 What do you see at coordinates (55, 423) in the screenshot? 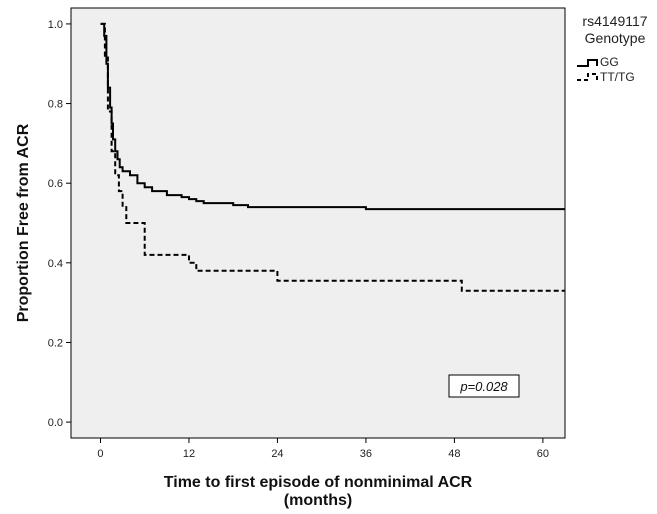
I see `y-tick-label: 0.0` at bounding box center [55, 423].